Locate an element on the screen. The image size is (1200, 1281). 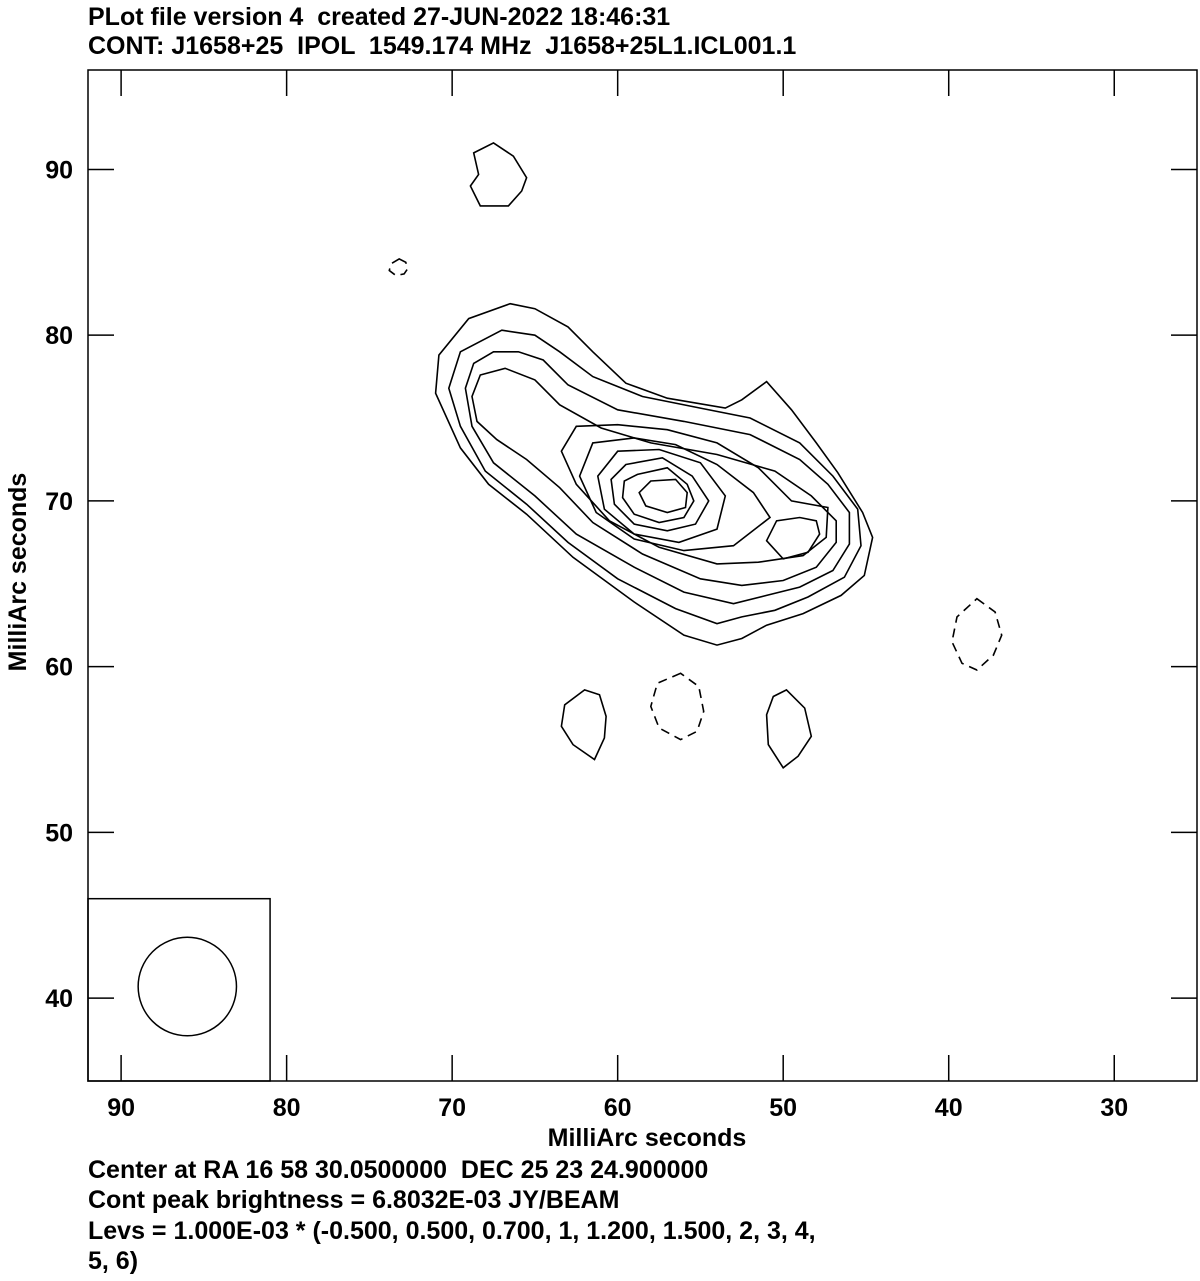
contour-lvl-0.5 is located at coordinates (654, 474).